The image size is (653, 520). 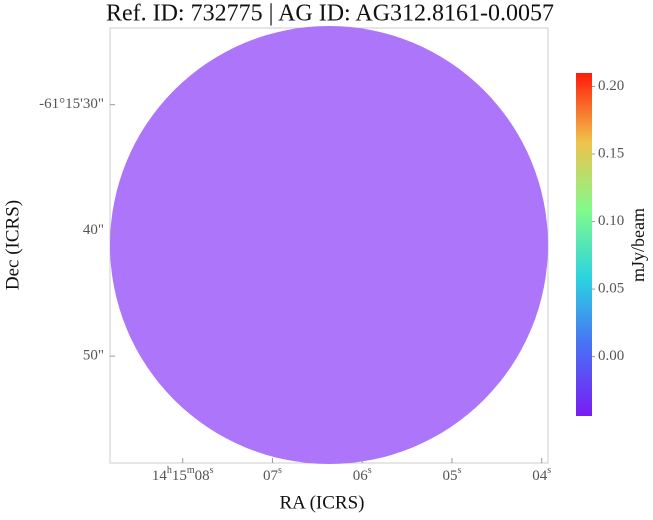 I want to click on y-tick-label: 40", so click(x=93, y=230).